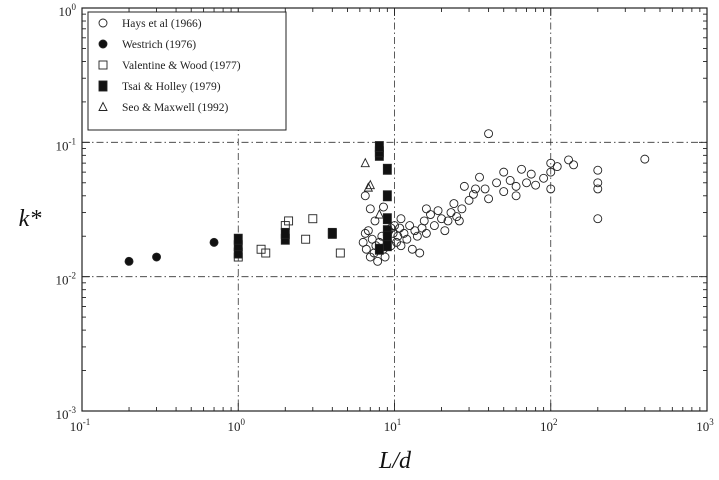  Describe the element at coordinates (549, 425) in the screenshot. I see `x-tick-label: 10²` at that location.